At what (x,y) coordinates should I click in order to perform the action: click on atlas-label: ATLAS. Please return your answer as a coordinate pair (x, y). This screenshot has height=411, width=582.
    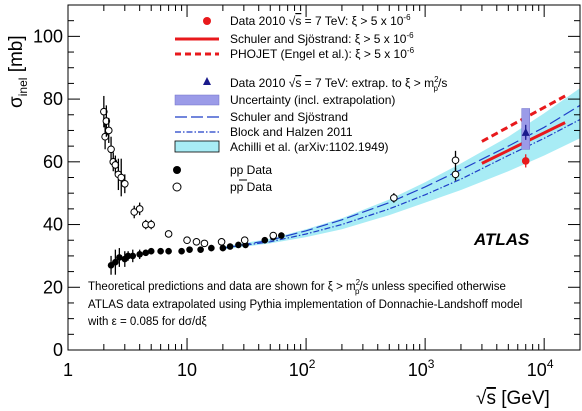
    Looking at the image, I should click on (501, 239).